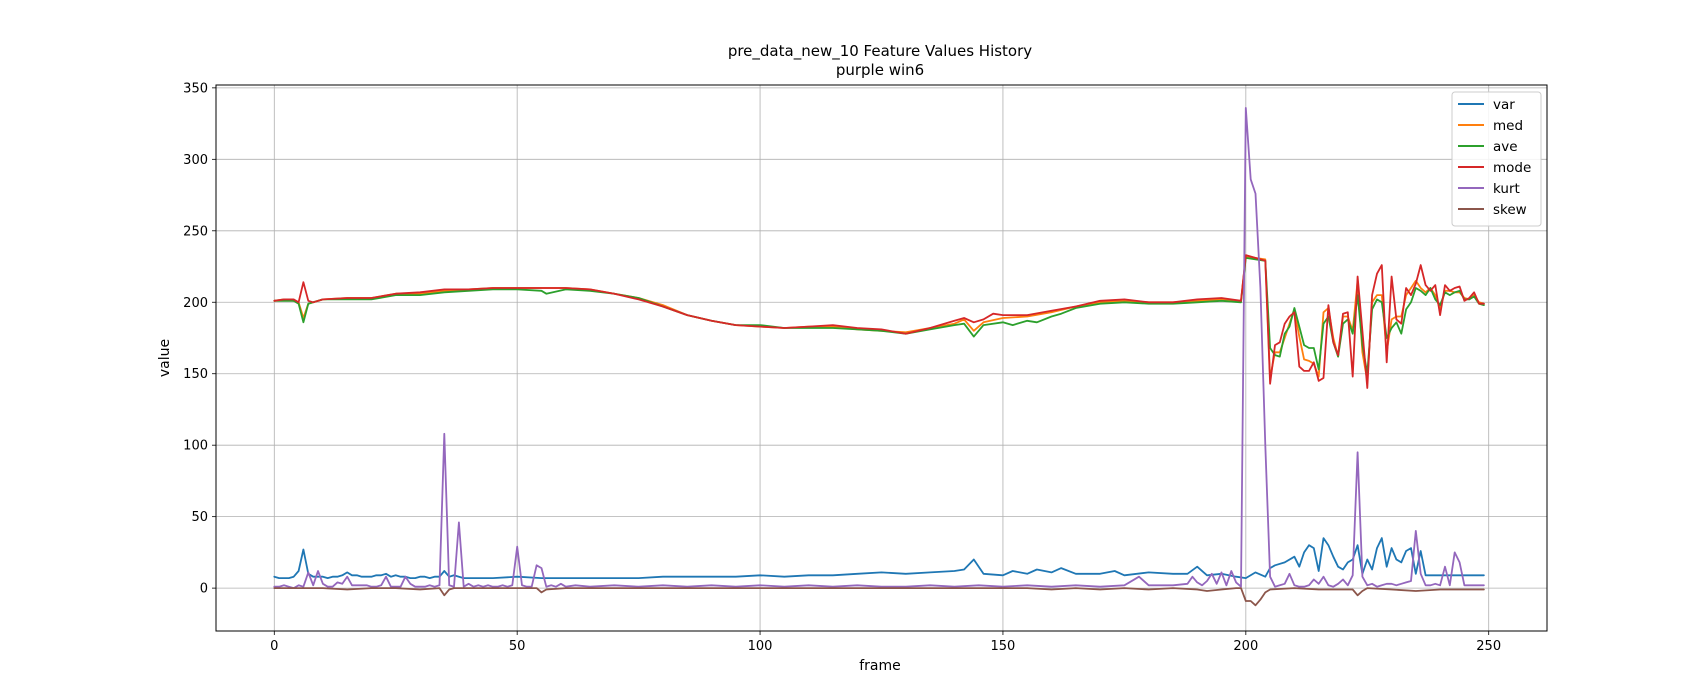 The height and width of the screenshot is (700, 1700). What do you see at coordinates (1496, 159) in the screenshot?
I see `legend: var med ave mode kurt skew` at bounding box center [1496, 159].